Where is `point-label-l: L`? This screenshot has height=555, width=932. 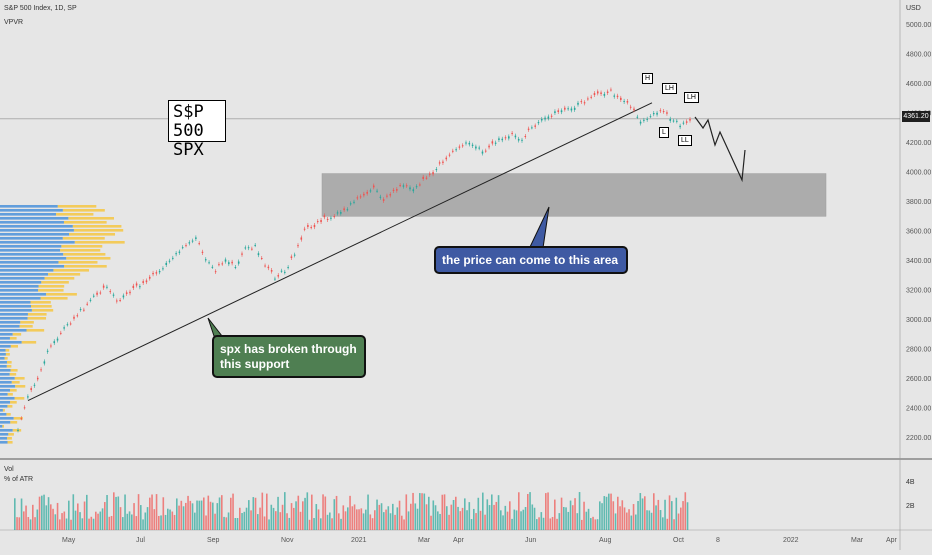
point-label-l: L is located at coordinates (664, 132).